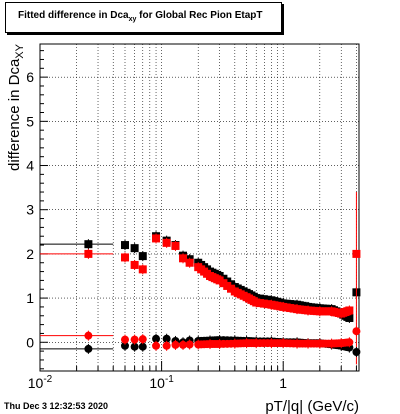 This screenshot has width=400, height=414. What do you see at coordinates (30, 121) in the screenshot?
I see `y-tick-label: 5` at bounding box center [30, 121].